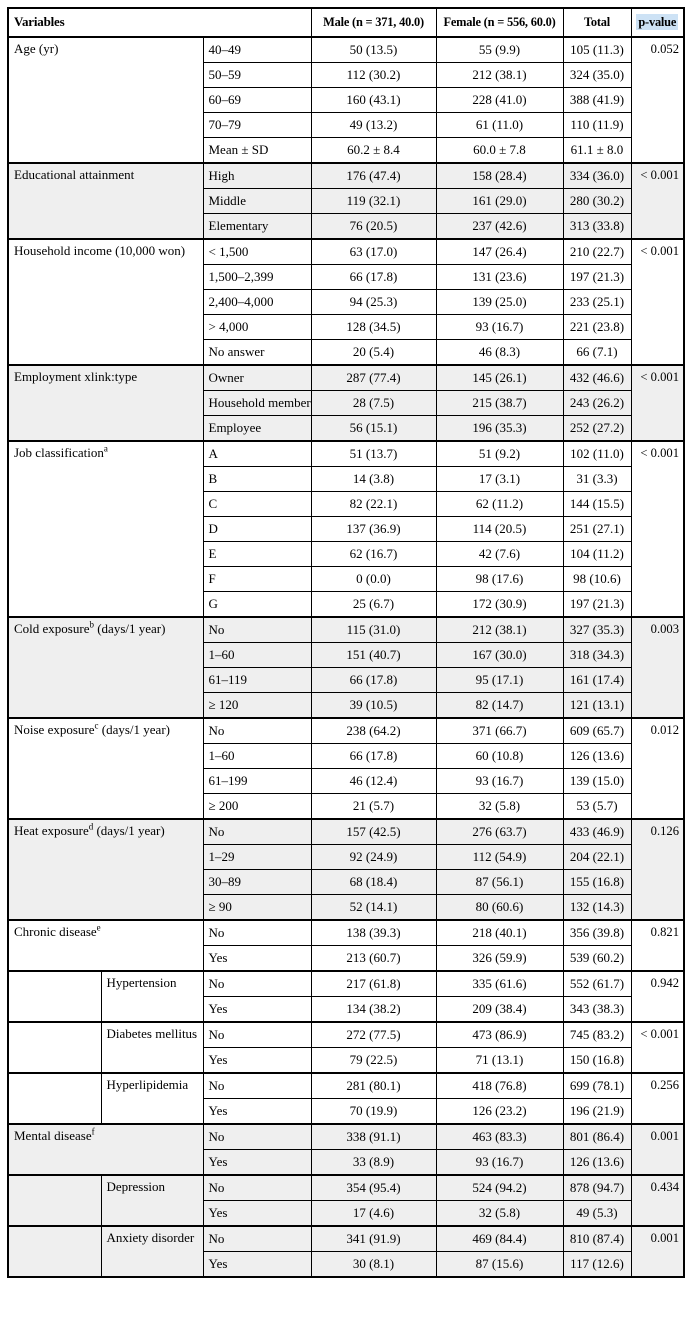 This screenshot has height=1318, width=690. Describe the element at coordinates (597, 932) in the screenshot. I see `total-cell: 356 (39.8)` at that location.